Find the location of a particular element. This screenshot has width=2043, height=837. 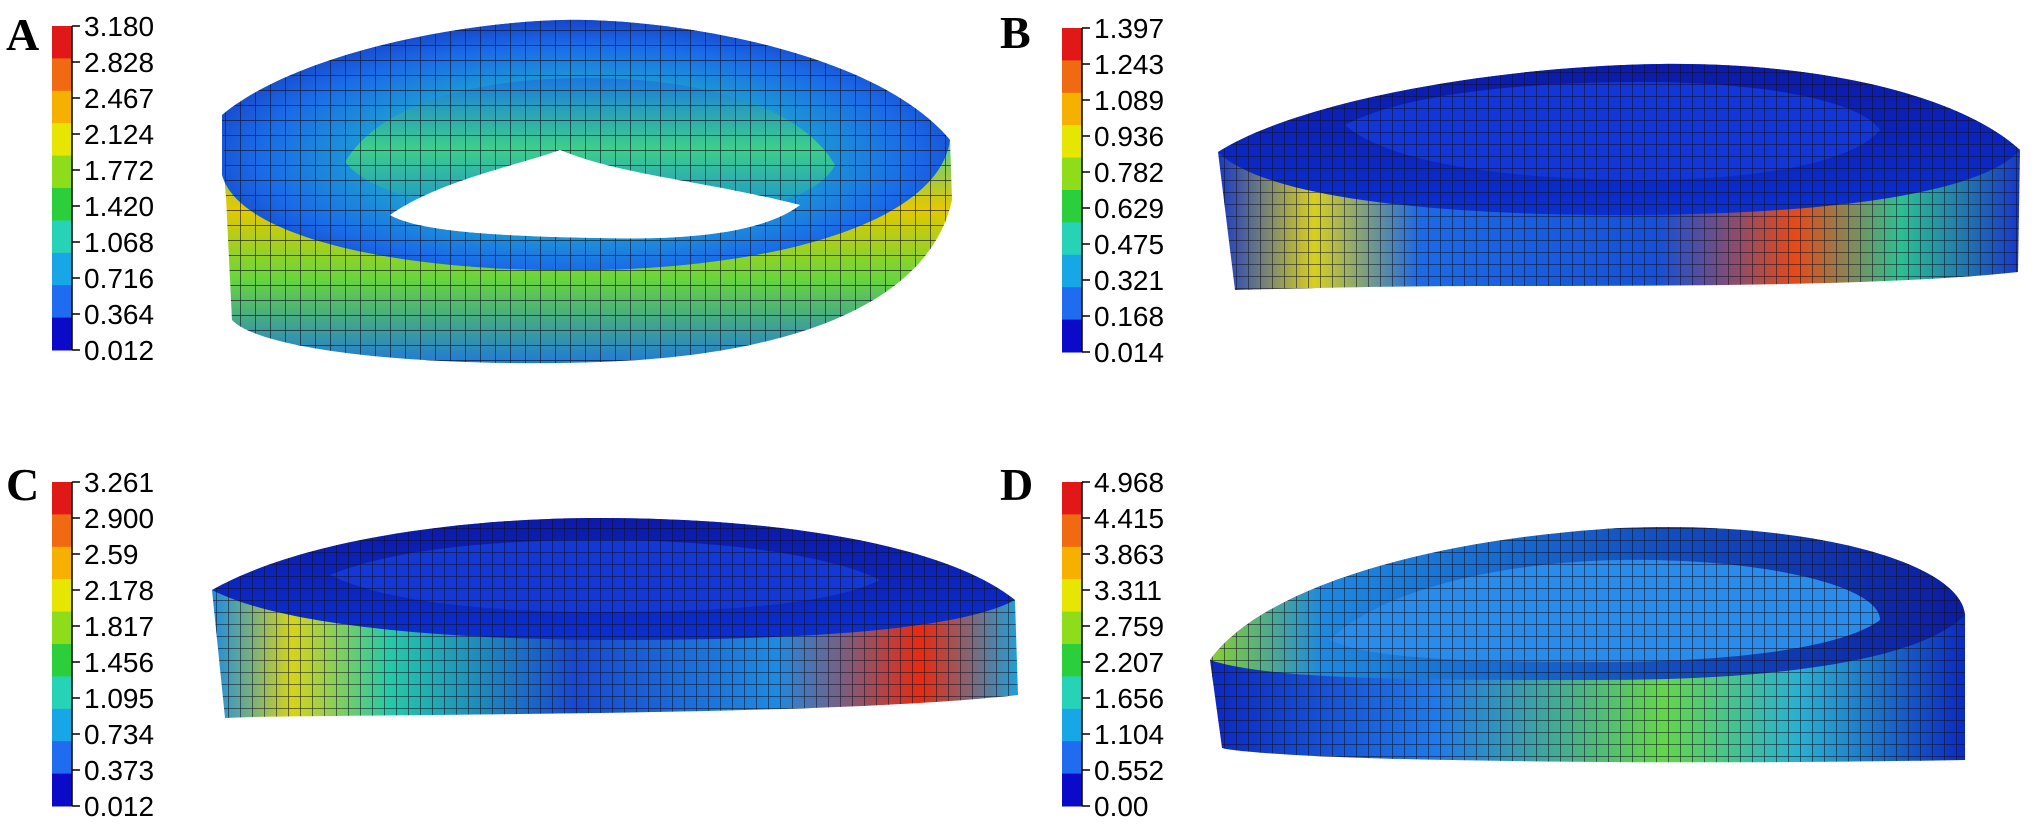

colorbar-tick-label: 1.089 is located at coordinates (1129, 100).